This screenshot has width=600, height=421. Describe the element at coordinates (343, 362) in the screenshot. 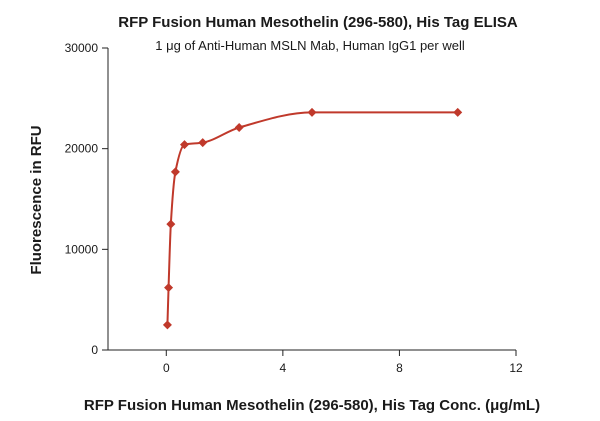

I see `x-ticks: 0 4 8 12` at that location.